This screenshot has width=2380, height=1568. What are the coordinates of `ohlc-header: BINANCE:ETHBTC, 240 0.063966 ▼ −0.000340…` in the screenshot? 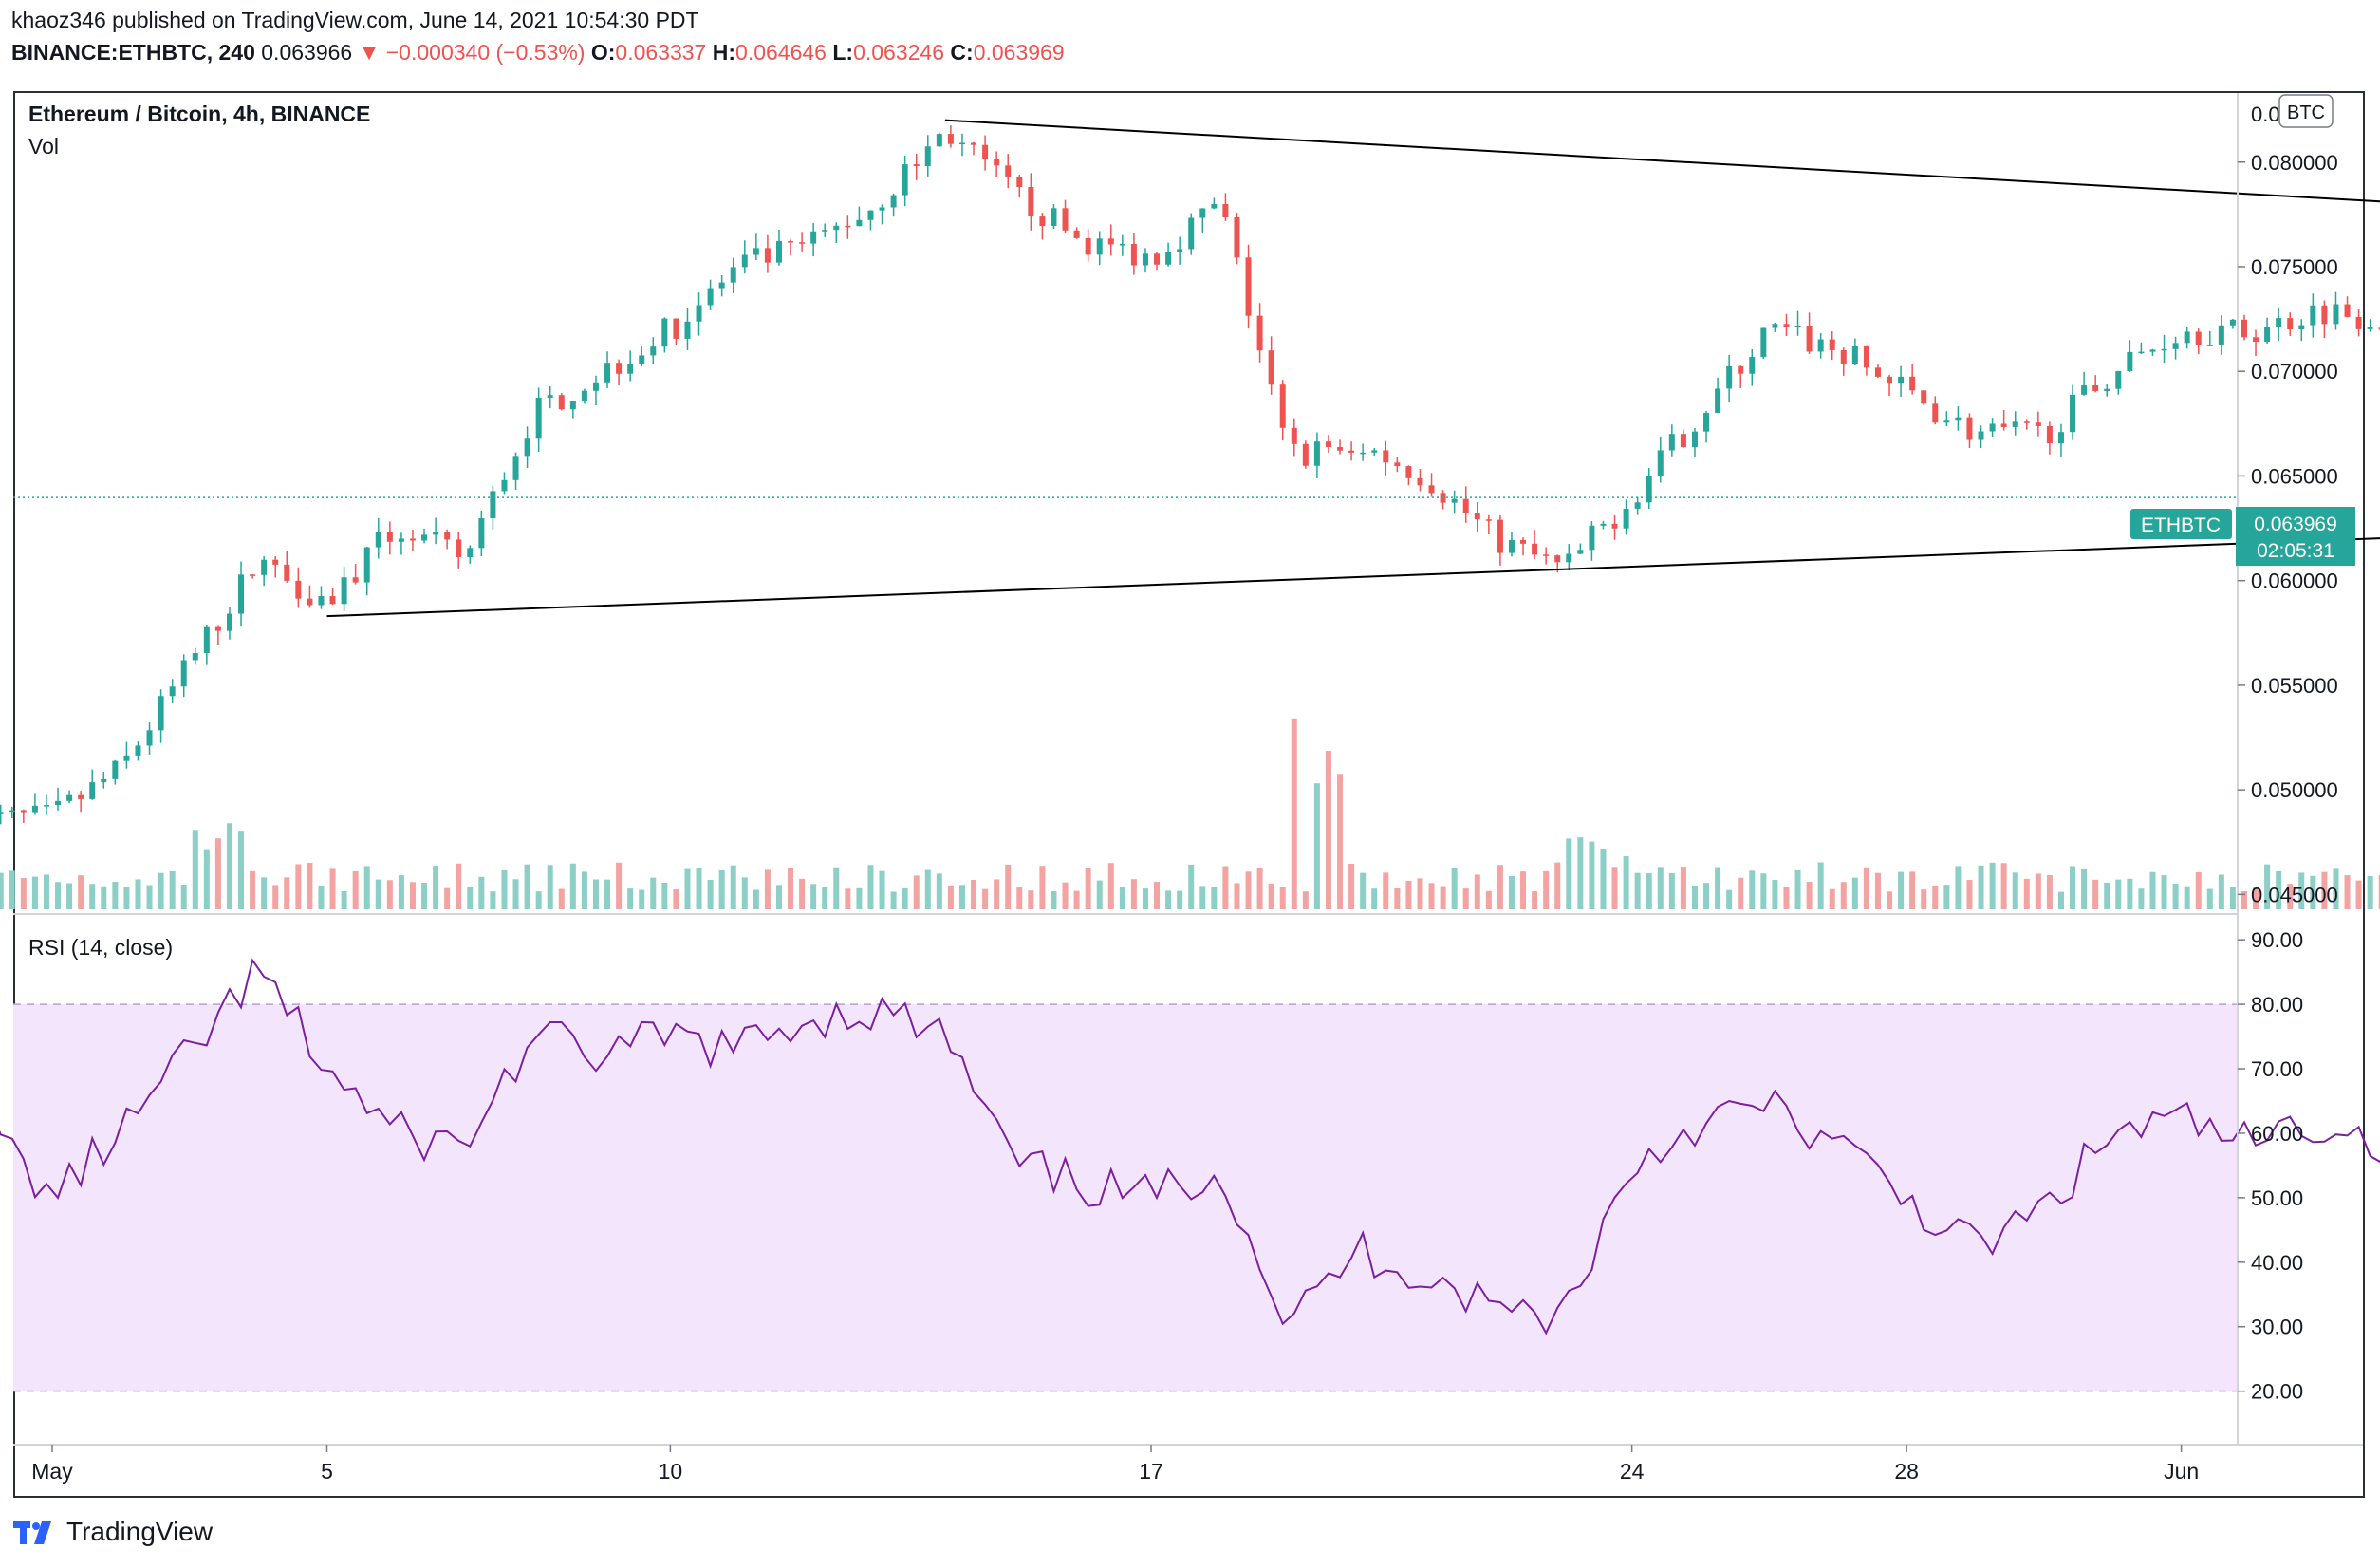 It's located at (538, 52).